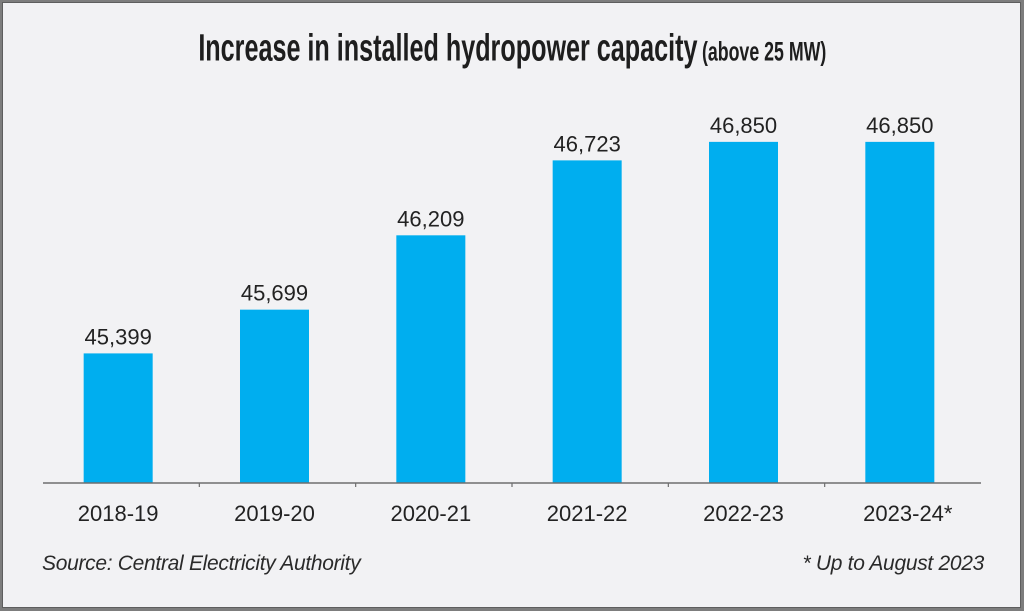  I want to click on category-label: 2019-20, so click(274, 513).